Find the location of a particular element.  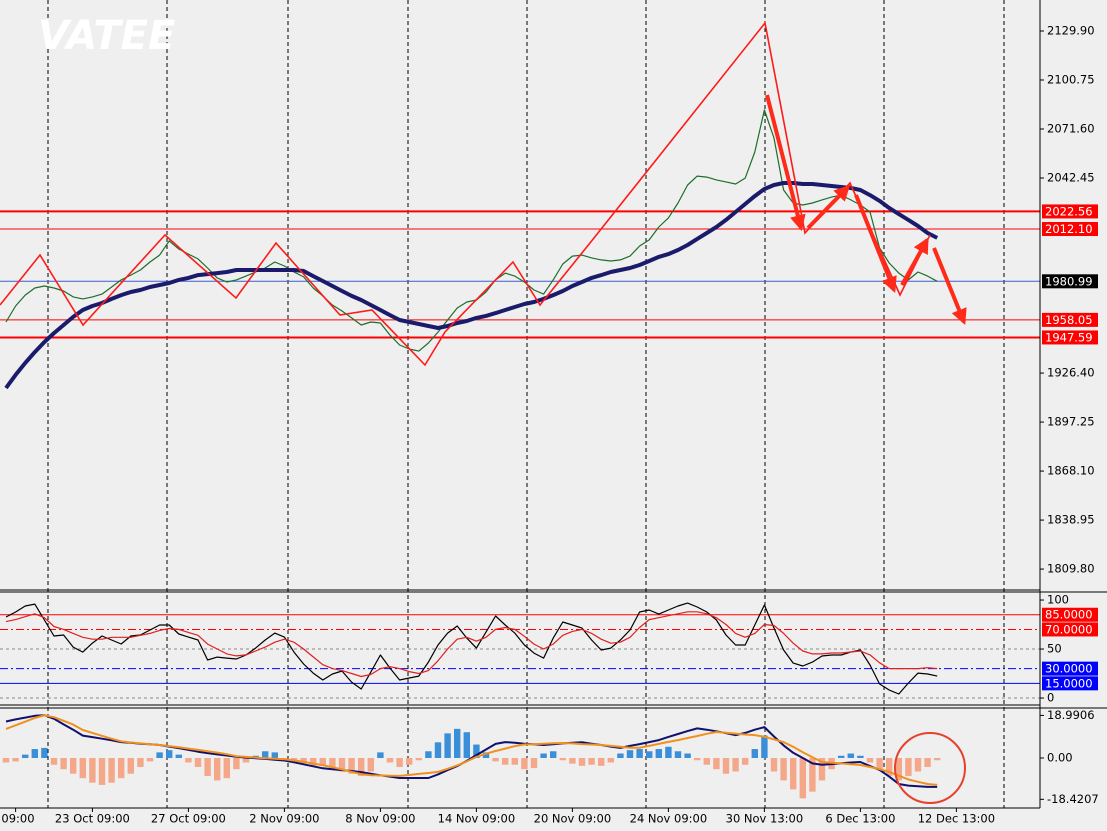

x-tick-label: 20 Nov 09:00 is located at coordinates (573, 819).